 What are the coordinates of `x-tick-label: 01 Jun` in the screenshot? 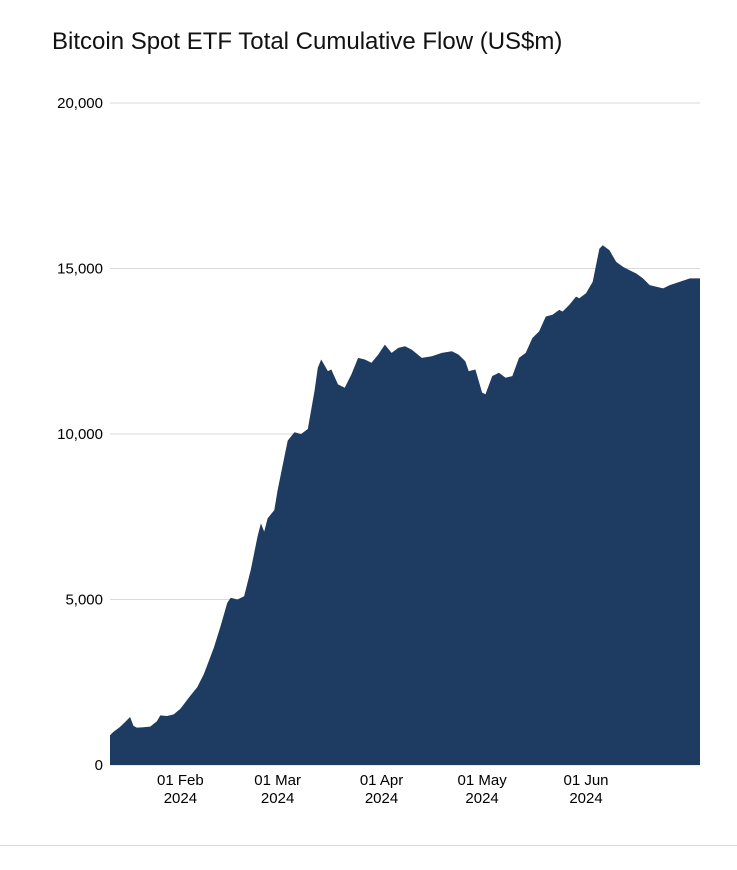 It's located at (585, 780).